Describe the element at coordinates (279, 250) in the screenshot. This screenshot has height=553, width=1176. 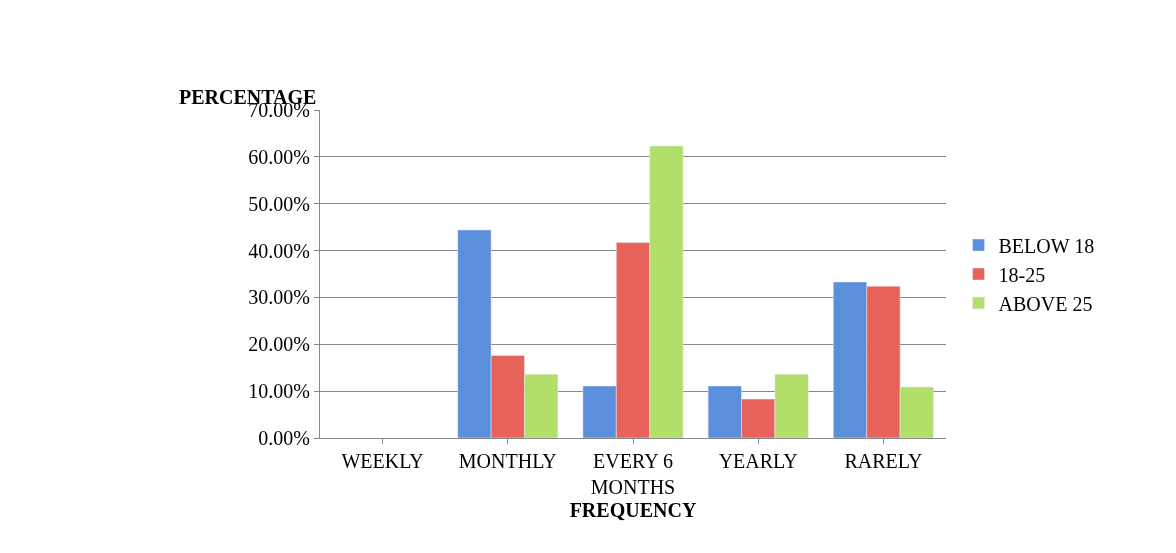
I see `y-tick-label: 40.00%` at that location.